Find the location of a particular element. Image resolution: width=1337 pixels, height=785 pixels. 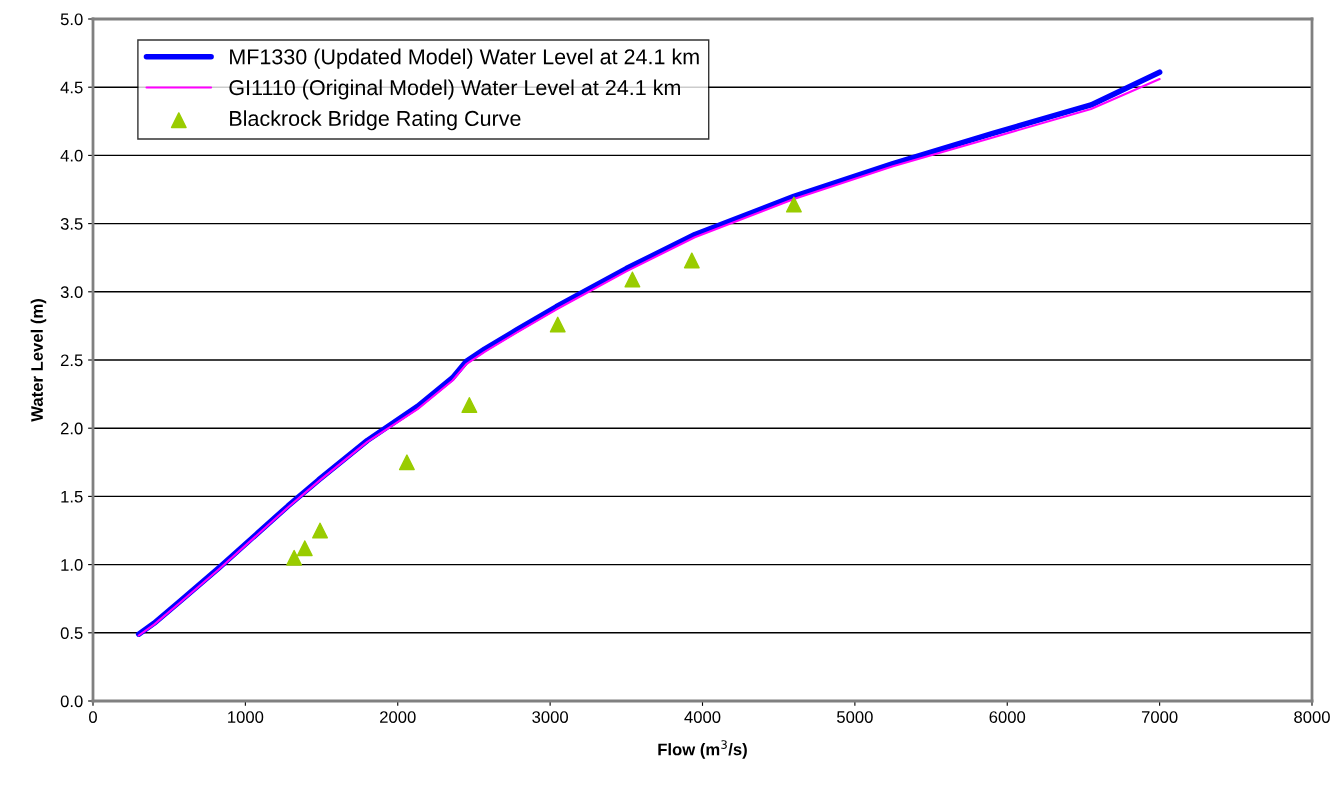

x-tick-label: 3000 is located at coordinates (550, 717).